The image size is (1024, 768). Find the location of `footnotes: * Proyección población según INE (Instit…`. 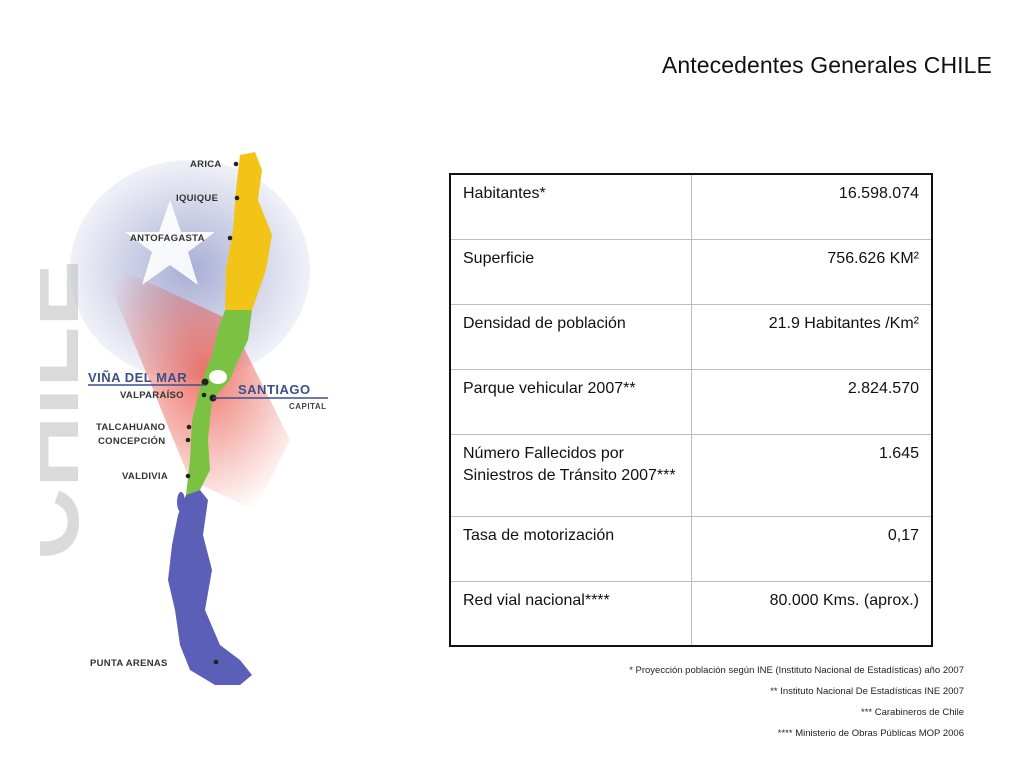

footnotes: * Proyección población según INE (Instit… is located at coordinates (796, 702).